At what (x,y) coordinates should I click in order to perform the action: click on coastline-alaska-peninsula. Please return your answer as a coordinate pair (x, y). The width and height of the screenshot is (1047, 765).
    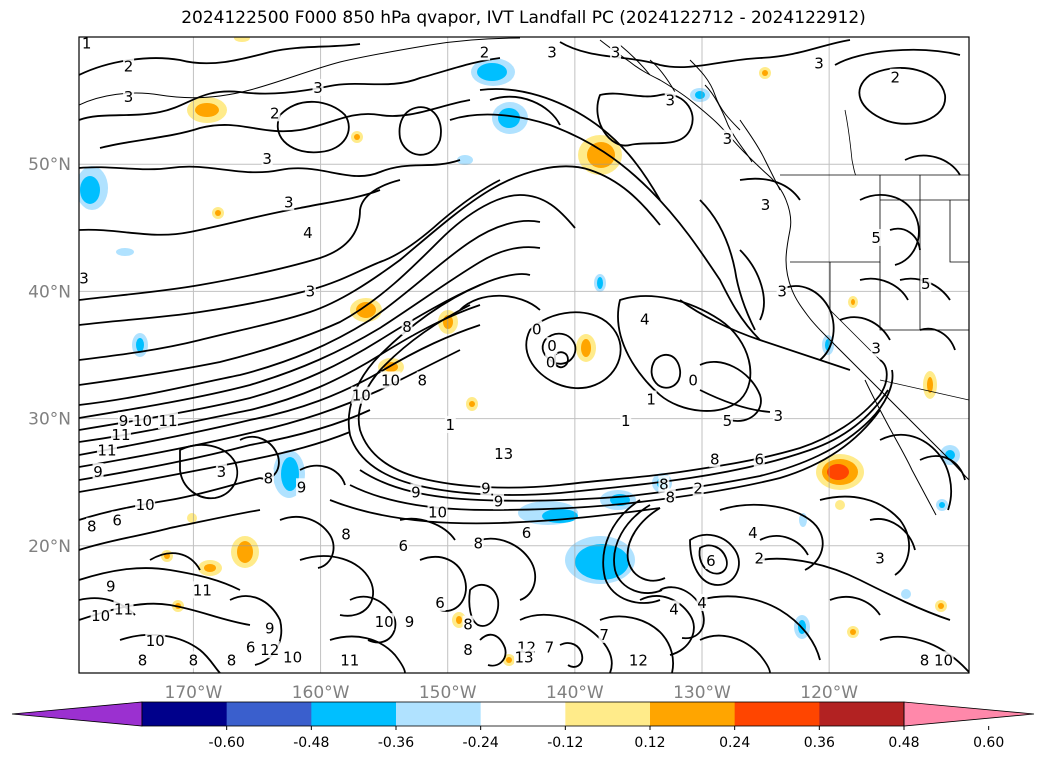
    Looking at the image, I should click on (300, 71).